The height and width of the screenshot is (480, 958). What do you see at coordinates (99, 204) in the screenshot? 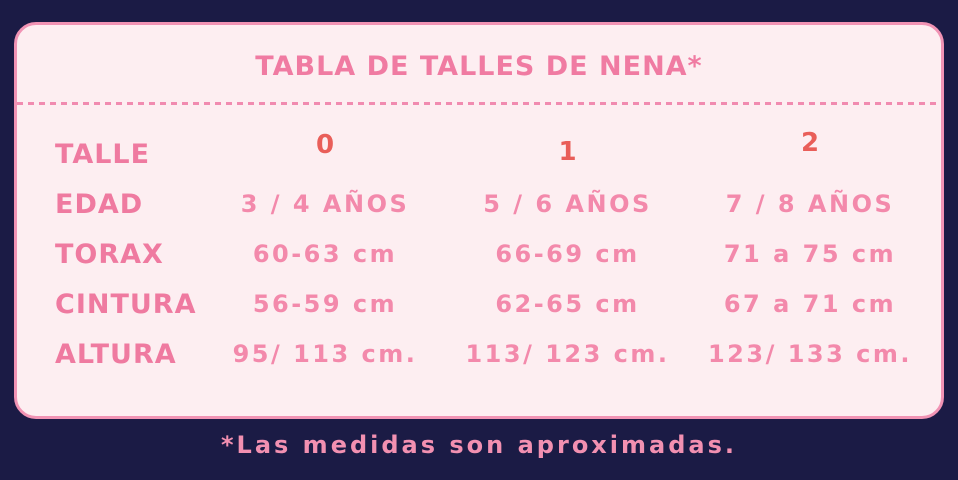
I see `row-label-edad: EDAD` at bounding box center [99, 204].